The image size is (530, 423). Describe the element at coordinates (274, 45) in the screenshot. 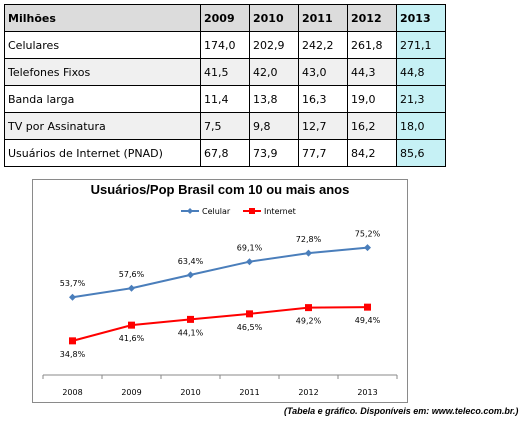

I see `value-cell: 202,9` at that location.